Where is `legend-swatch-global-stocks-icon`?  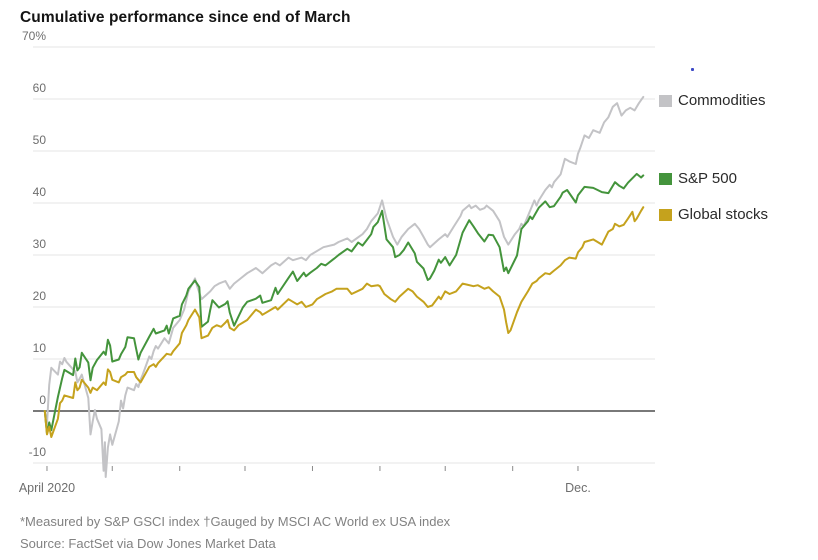
legend-swatch-global-stocks-icon is located at coordinates (665, 214).